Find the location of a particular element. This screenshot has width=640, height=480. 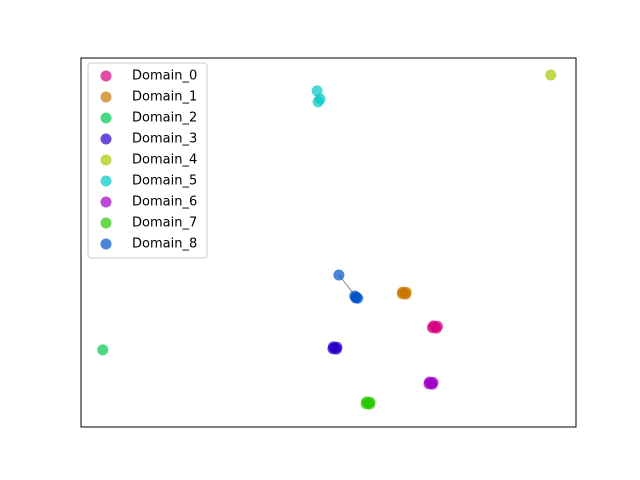

legend-label: Domain_4 is located at coordinates (164, 160).